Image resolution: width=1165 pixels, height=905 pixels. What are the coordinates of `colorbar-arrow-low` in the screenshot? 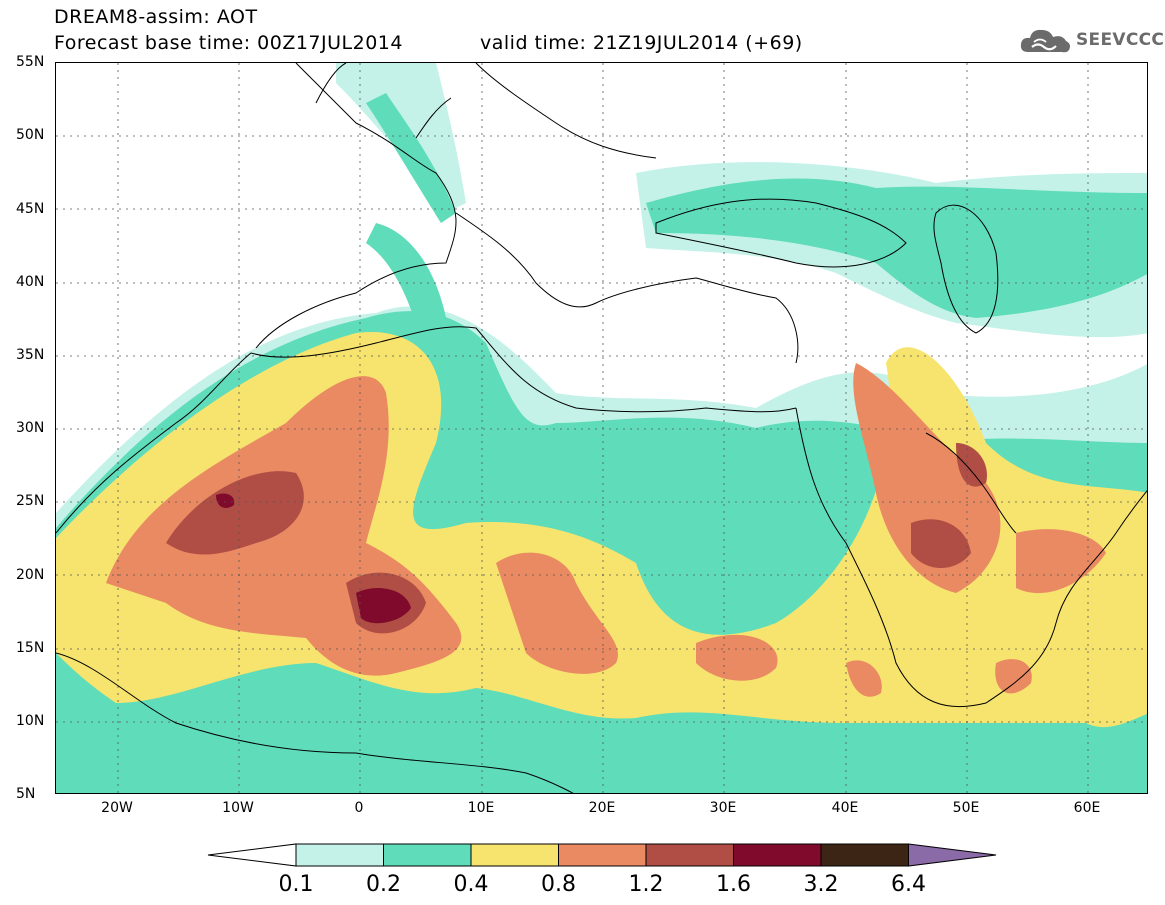 It's located at (252, 855).